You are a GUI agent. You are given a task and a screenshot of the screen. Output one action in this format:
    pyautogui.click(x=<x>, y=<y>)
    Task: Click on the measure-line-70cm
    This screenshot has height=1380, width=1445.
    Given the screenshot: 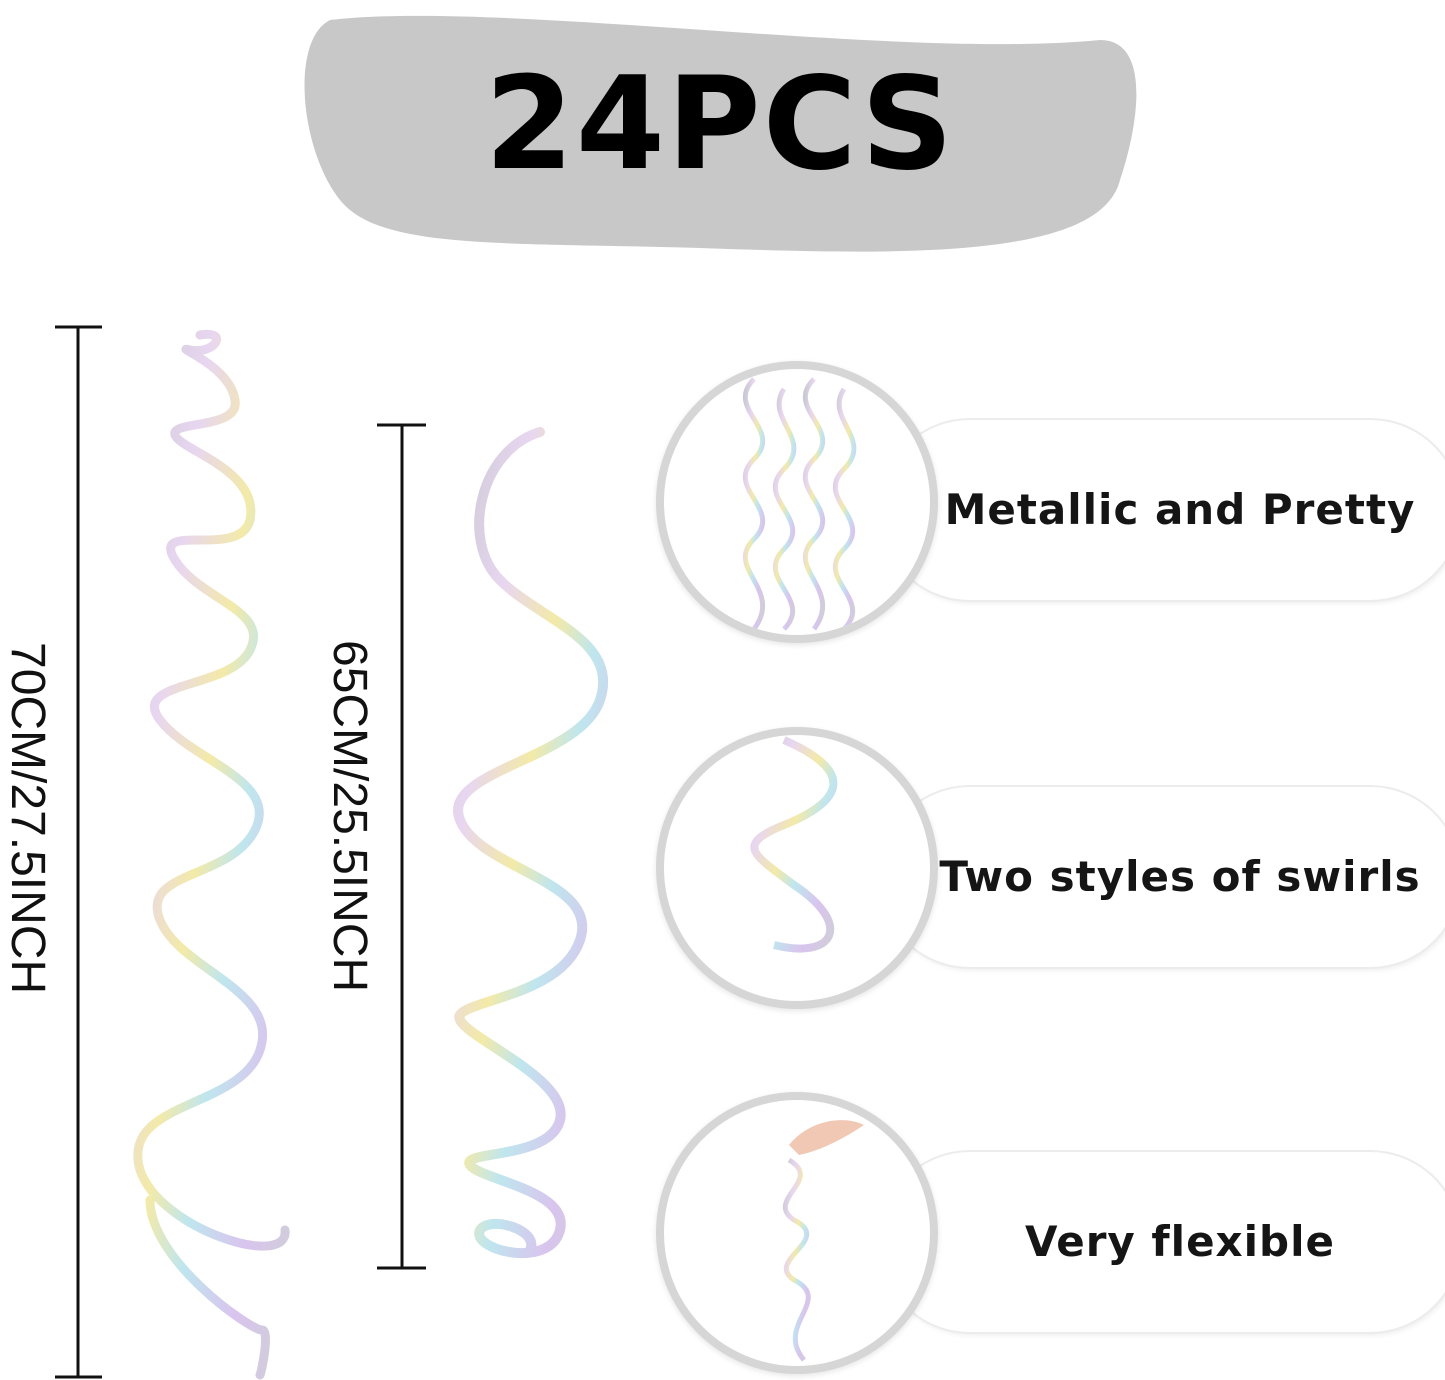 What is the action you would take?
    pyautogui.click(x=78, y=852)
    